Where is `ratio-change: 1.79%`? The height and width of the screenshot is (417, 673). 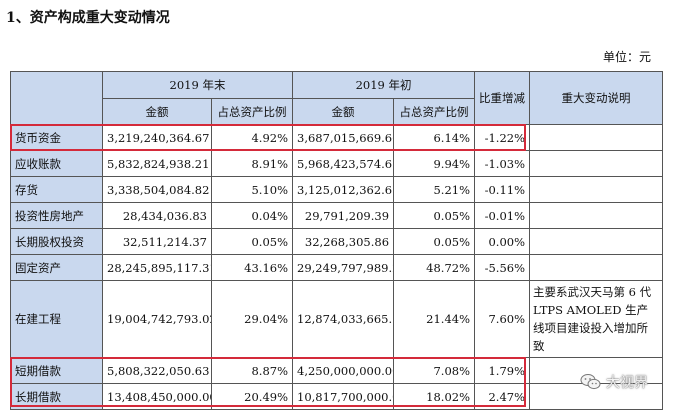 ratio-change: 1.79% is located at coordinates (502, 370).